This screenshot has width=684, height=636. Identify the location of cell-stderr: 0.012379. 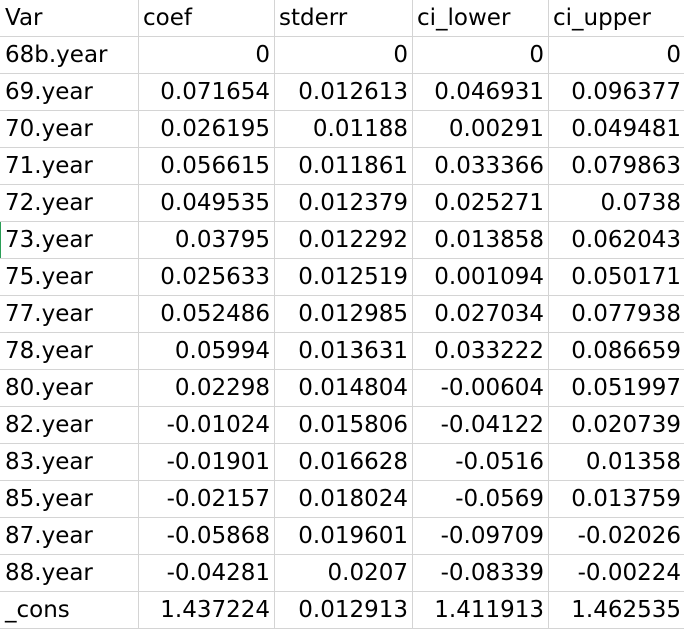
(344, 203).